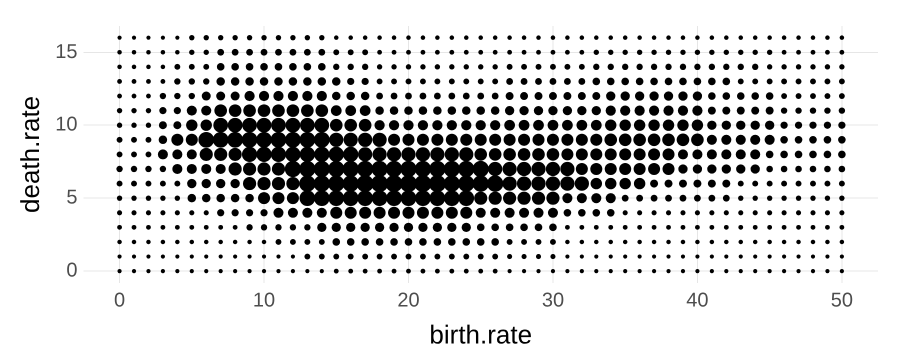 The image size is (900, 364). I want to click on y-tick-label: 10, so click(66, 125).